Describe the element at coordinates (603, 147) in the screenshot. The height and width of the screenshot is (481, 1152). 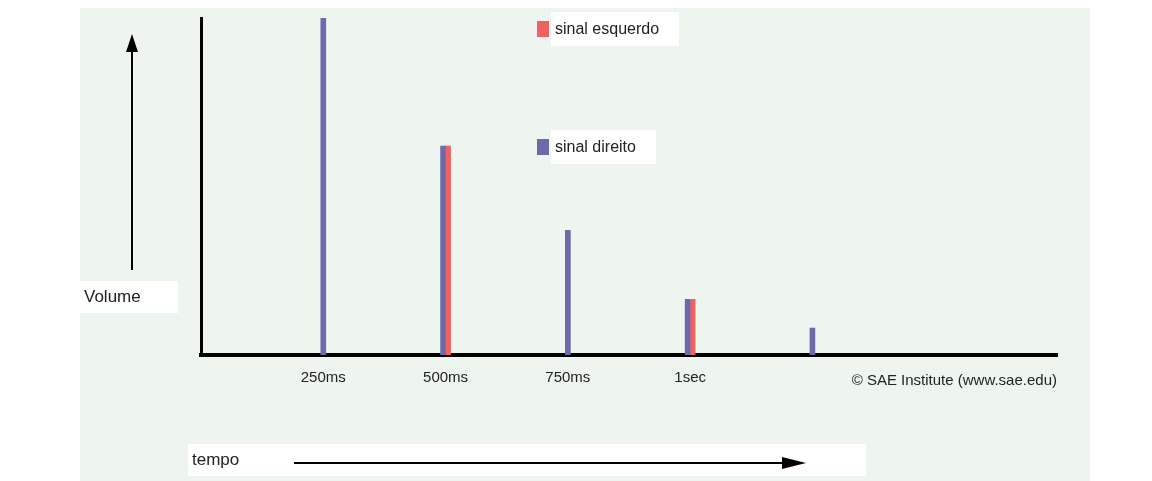
I see `legend-label: sinal direito` at that location.